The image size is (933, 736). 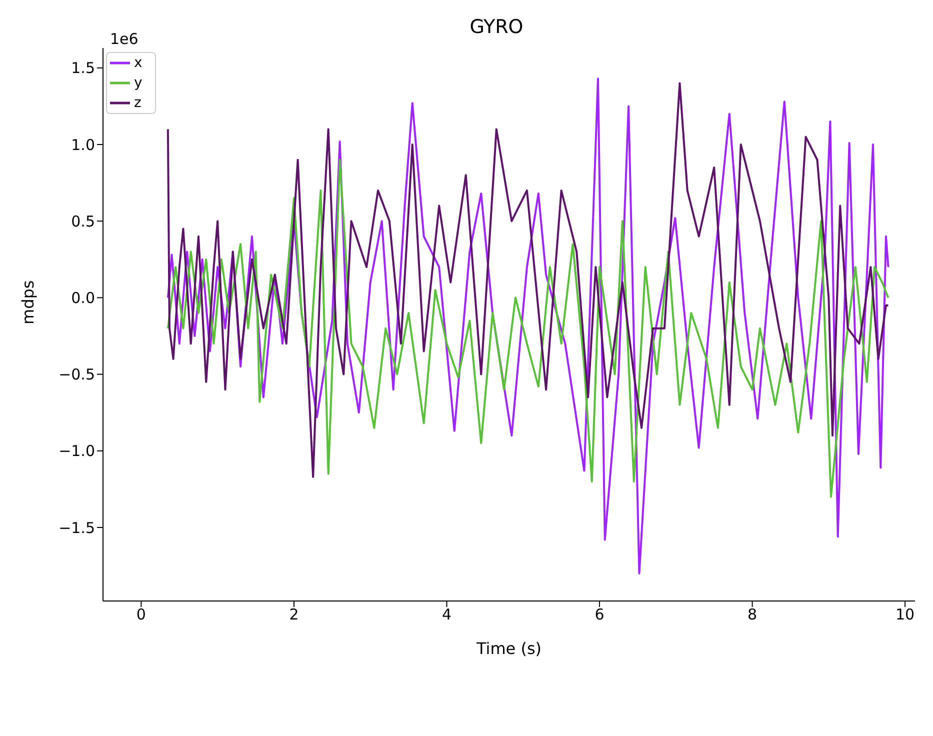 What do you see at coordinates (76, 375) in the screenshot?
I see `y-tick-label: −0.5` at bounding box center [76, 375].